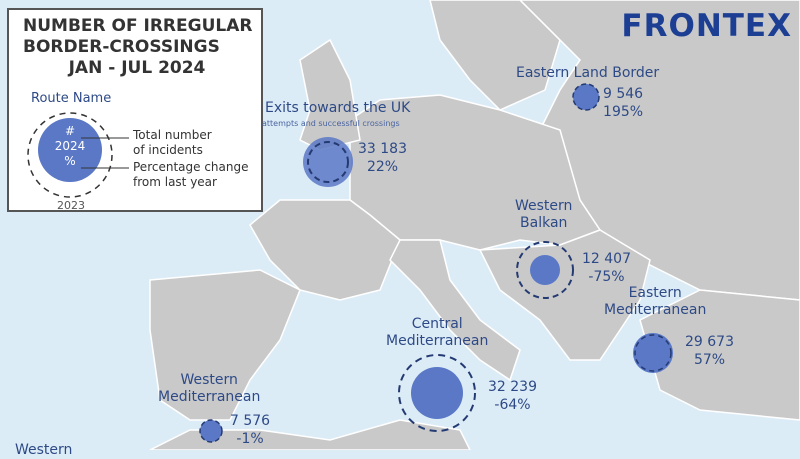 This screenshot has height=459, width=800. I want to click on route-uk-subtitle: attempts and successful crossings, so click(331, 123).